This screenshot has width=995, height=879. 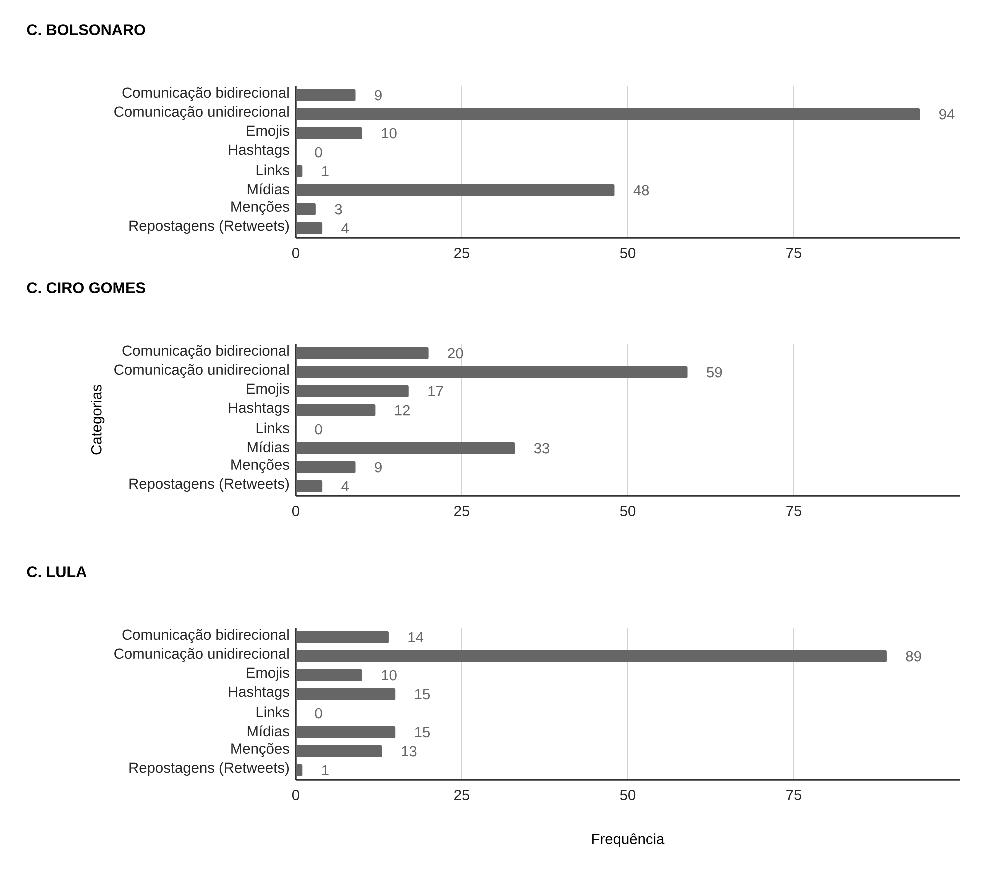 I want to click on text: C. LULA, so click(x=57, y=572).